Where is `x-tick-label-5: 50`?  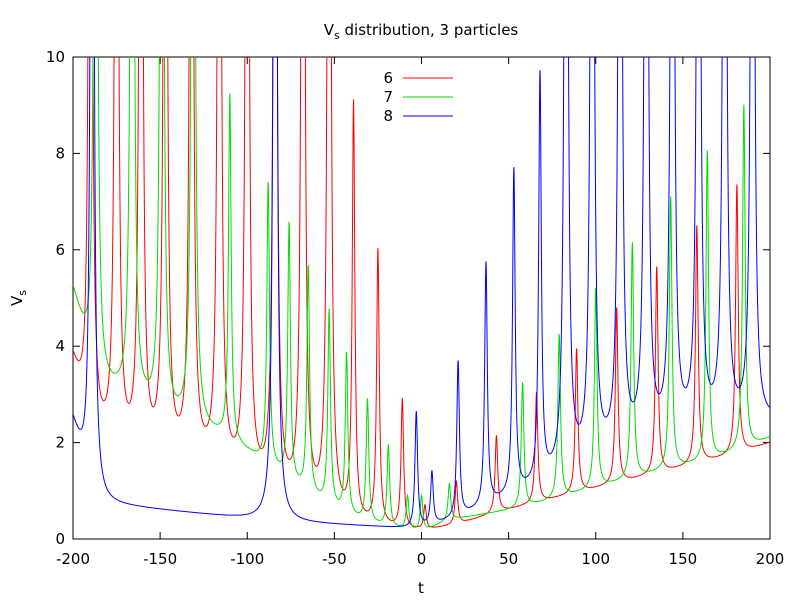
x-tick-label-5: 50 is located at coordinates (508, 559).